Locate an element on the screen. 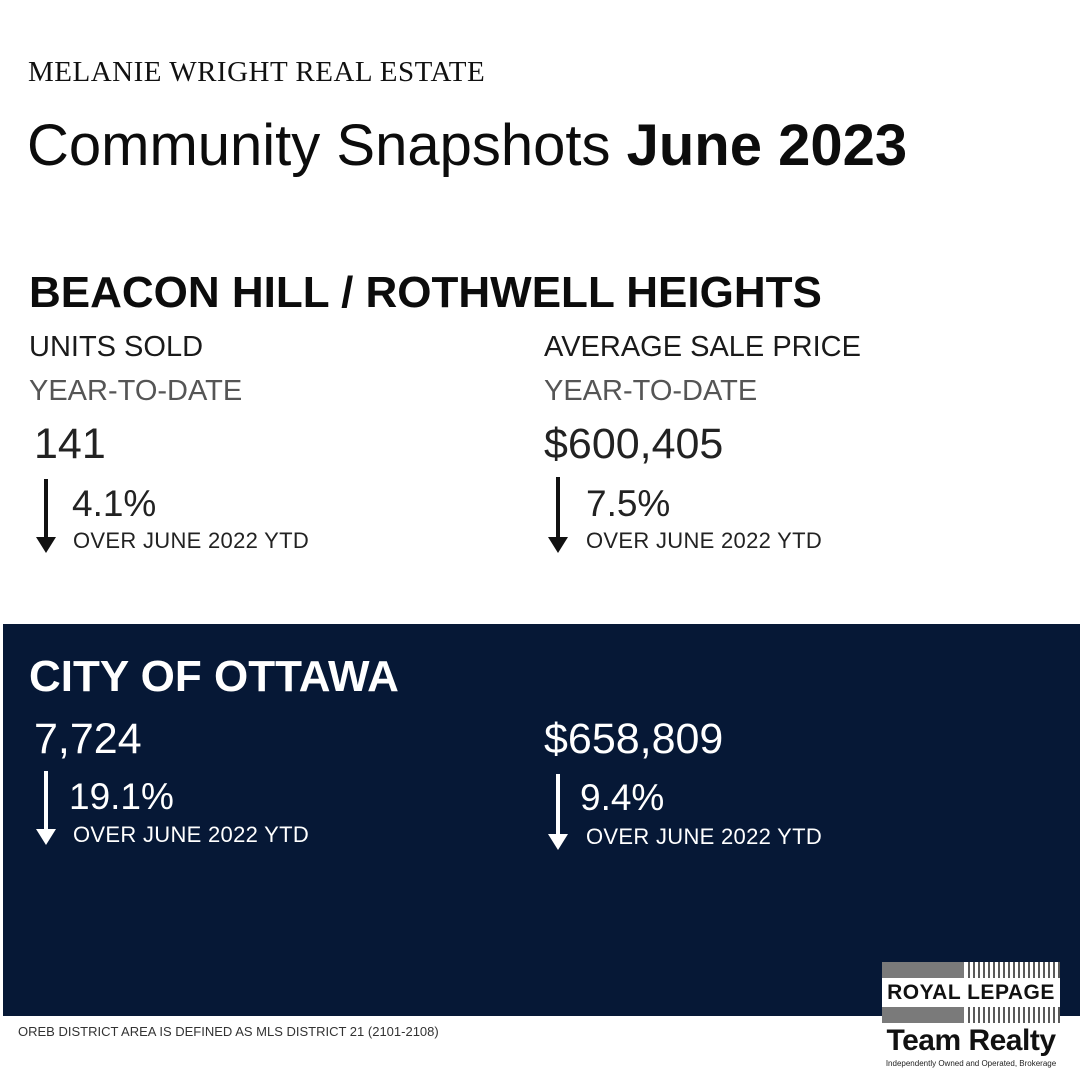 This screenshot has width=1080, height=1080. city-name: CITY OF OTTAWA is located at coordinates (214, 676).